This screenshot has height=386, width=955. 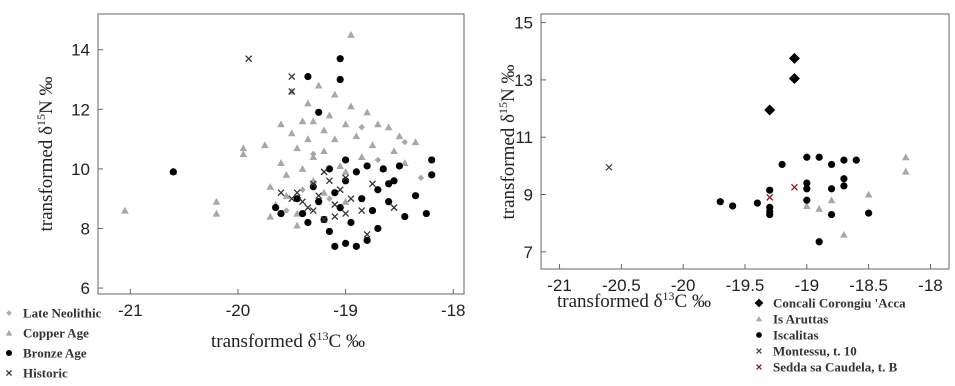 What do you see at coordinates (9, 353) in the screenshot?
I see `legend-marker-bronze-age` at bounding box center [9, 353].